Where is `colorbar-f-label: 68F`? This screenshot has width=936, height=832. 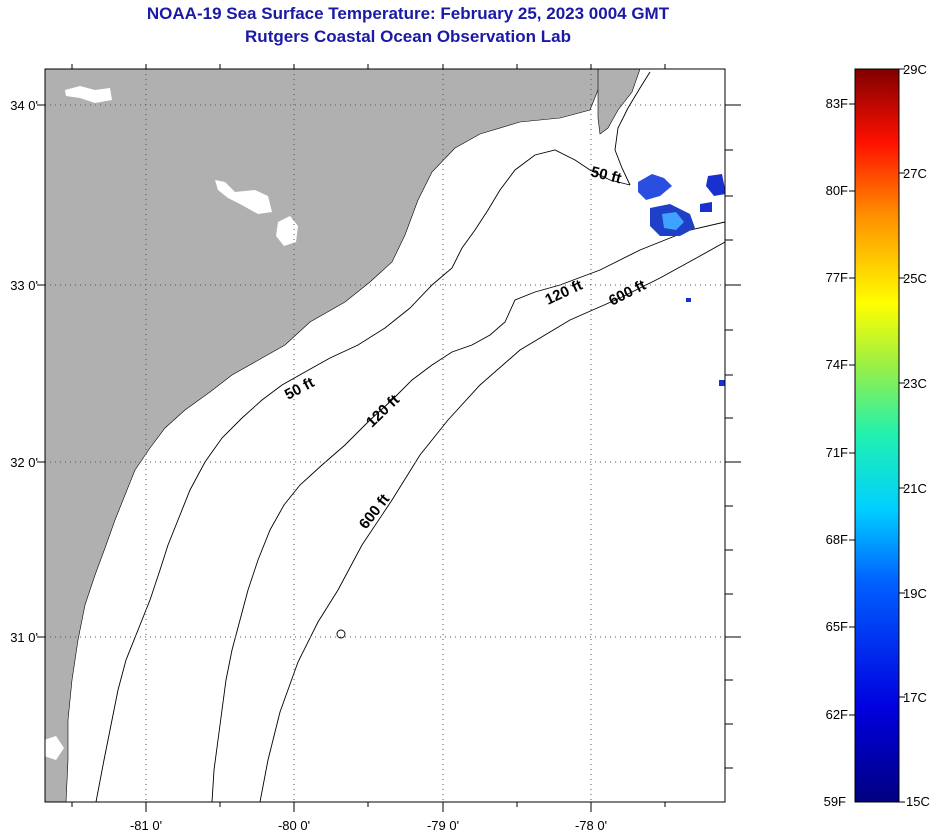
colorbar-f-label: 68F is located at coordinates (837, 539).